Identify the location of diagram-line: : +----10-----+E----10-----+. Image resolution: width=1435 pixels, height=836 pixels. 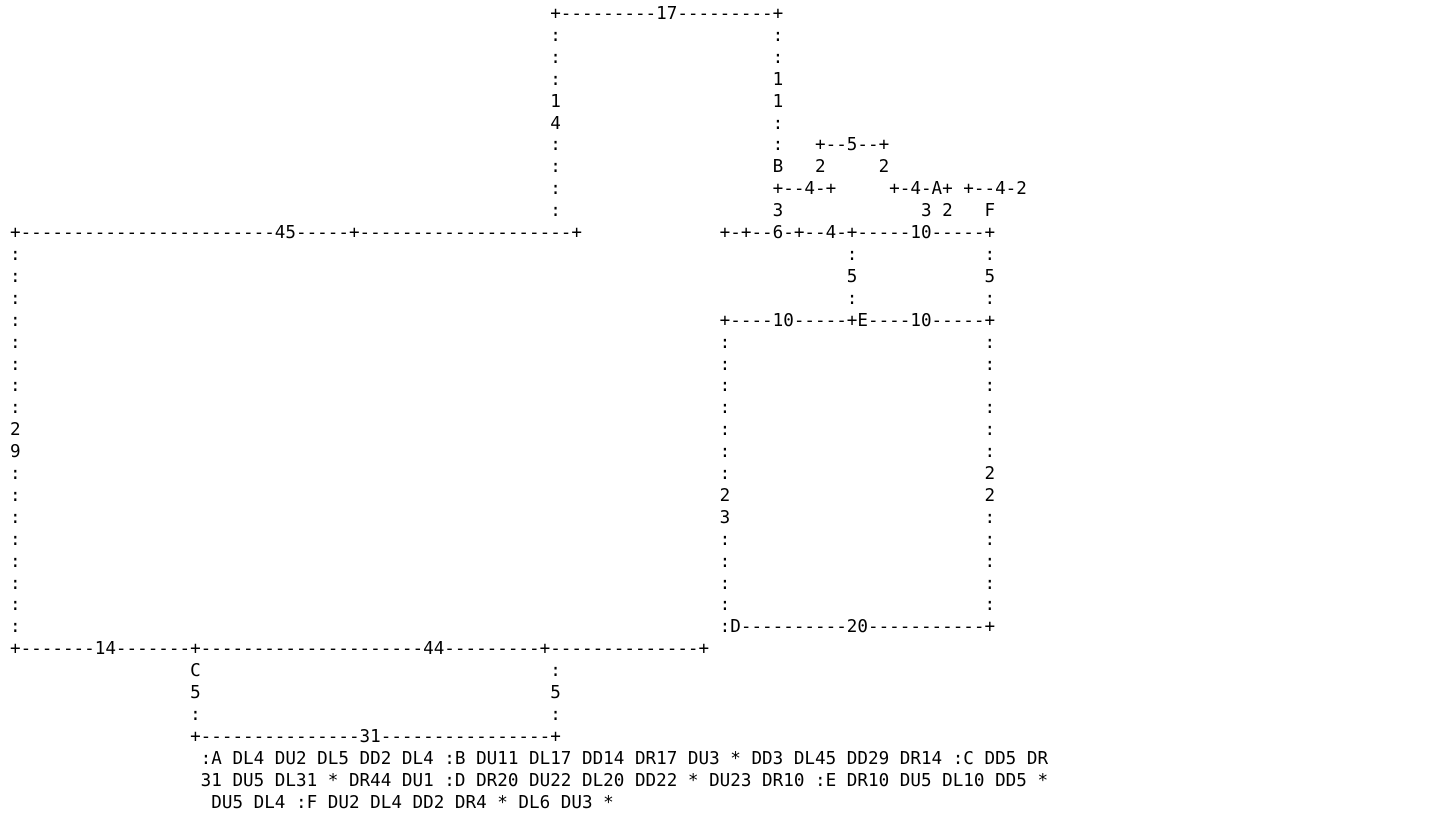
(503, 320).